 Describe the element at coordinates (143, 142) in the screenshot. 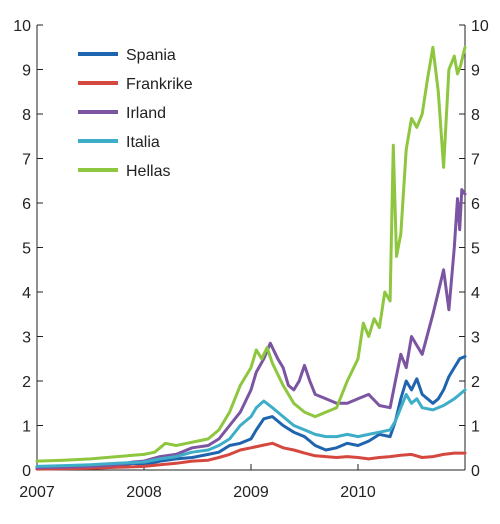

I see `legend-label-italia: Italia` at that location.